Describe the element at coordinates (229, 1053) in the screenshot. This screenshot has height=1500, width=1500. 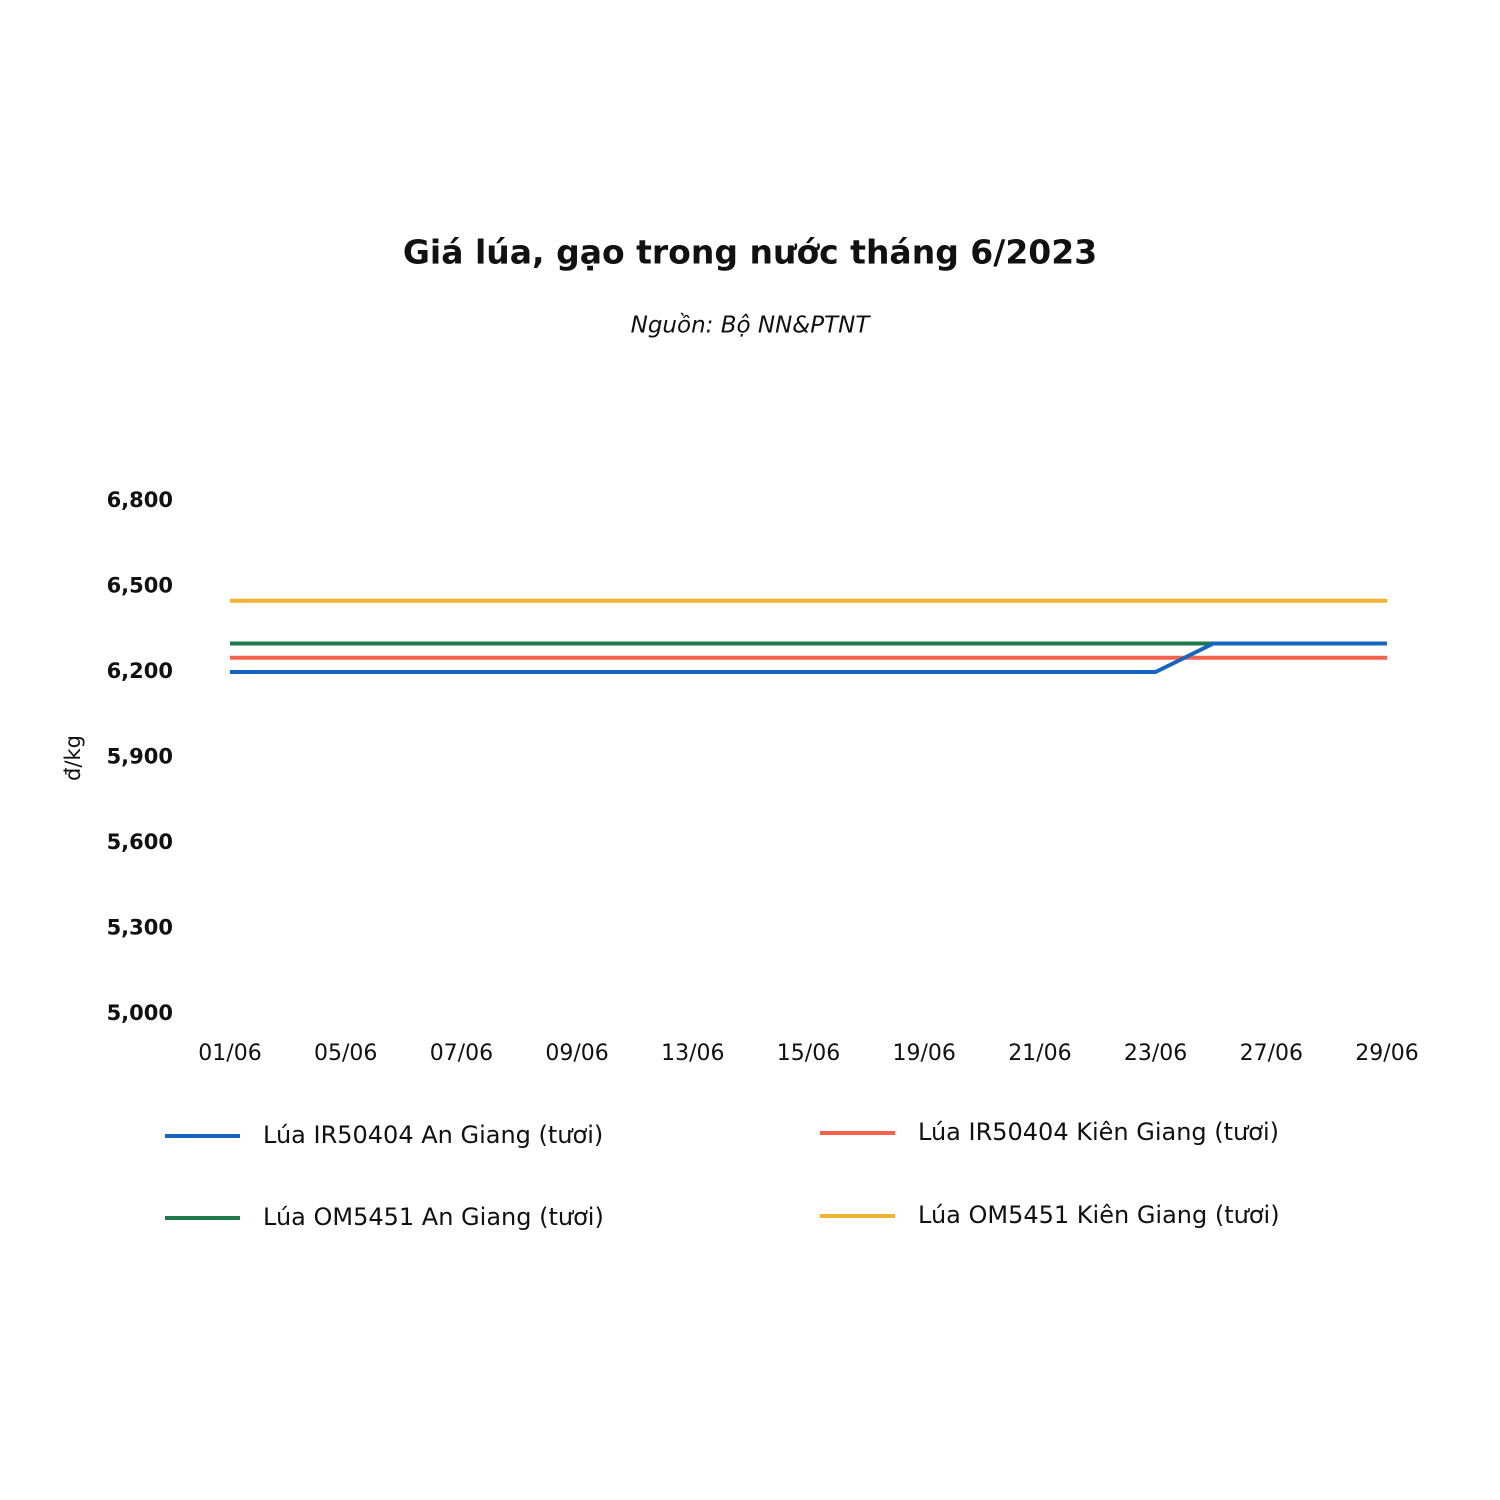
I see `x-tick-label: 01/06` at that location.